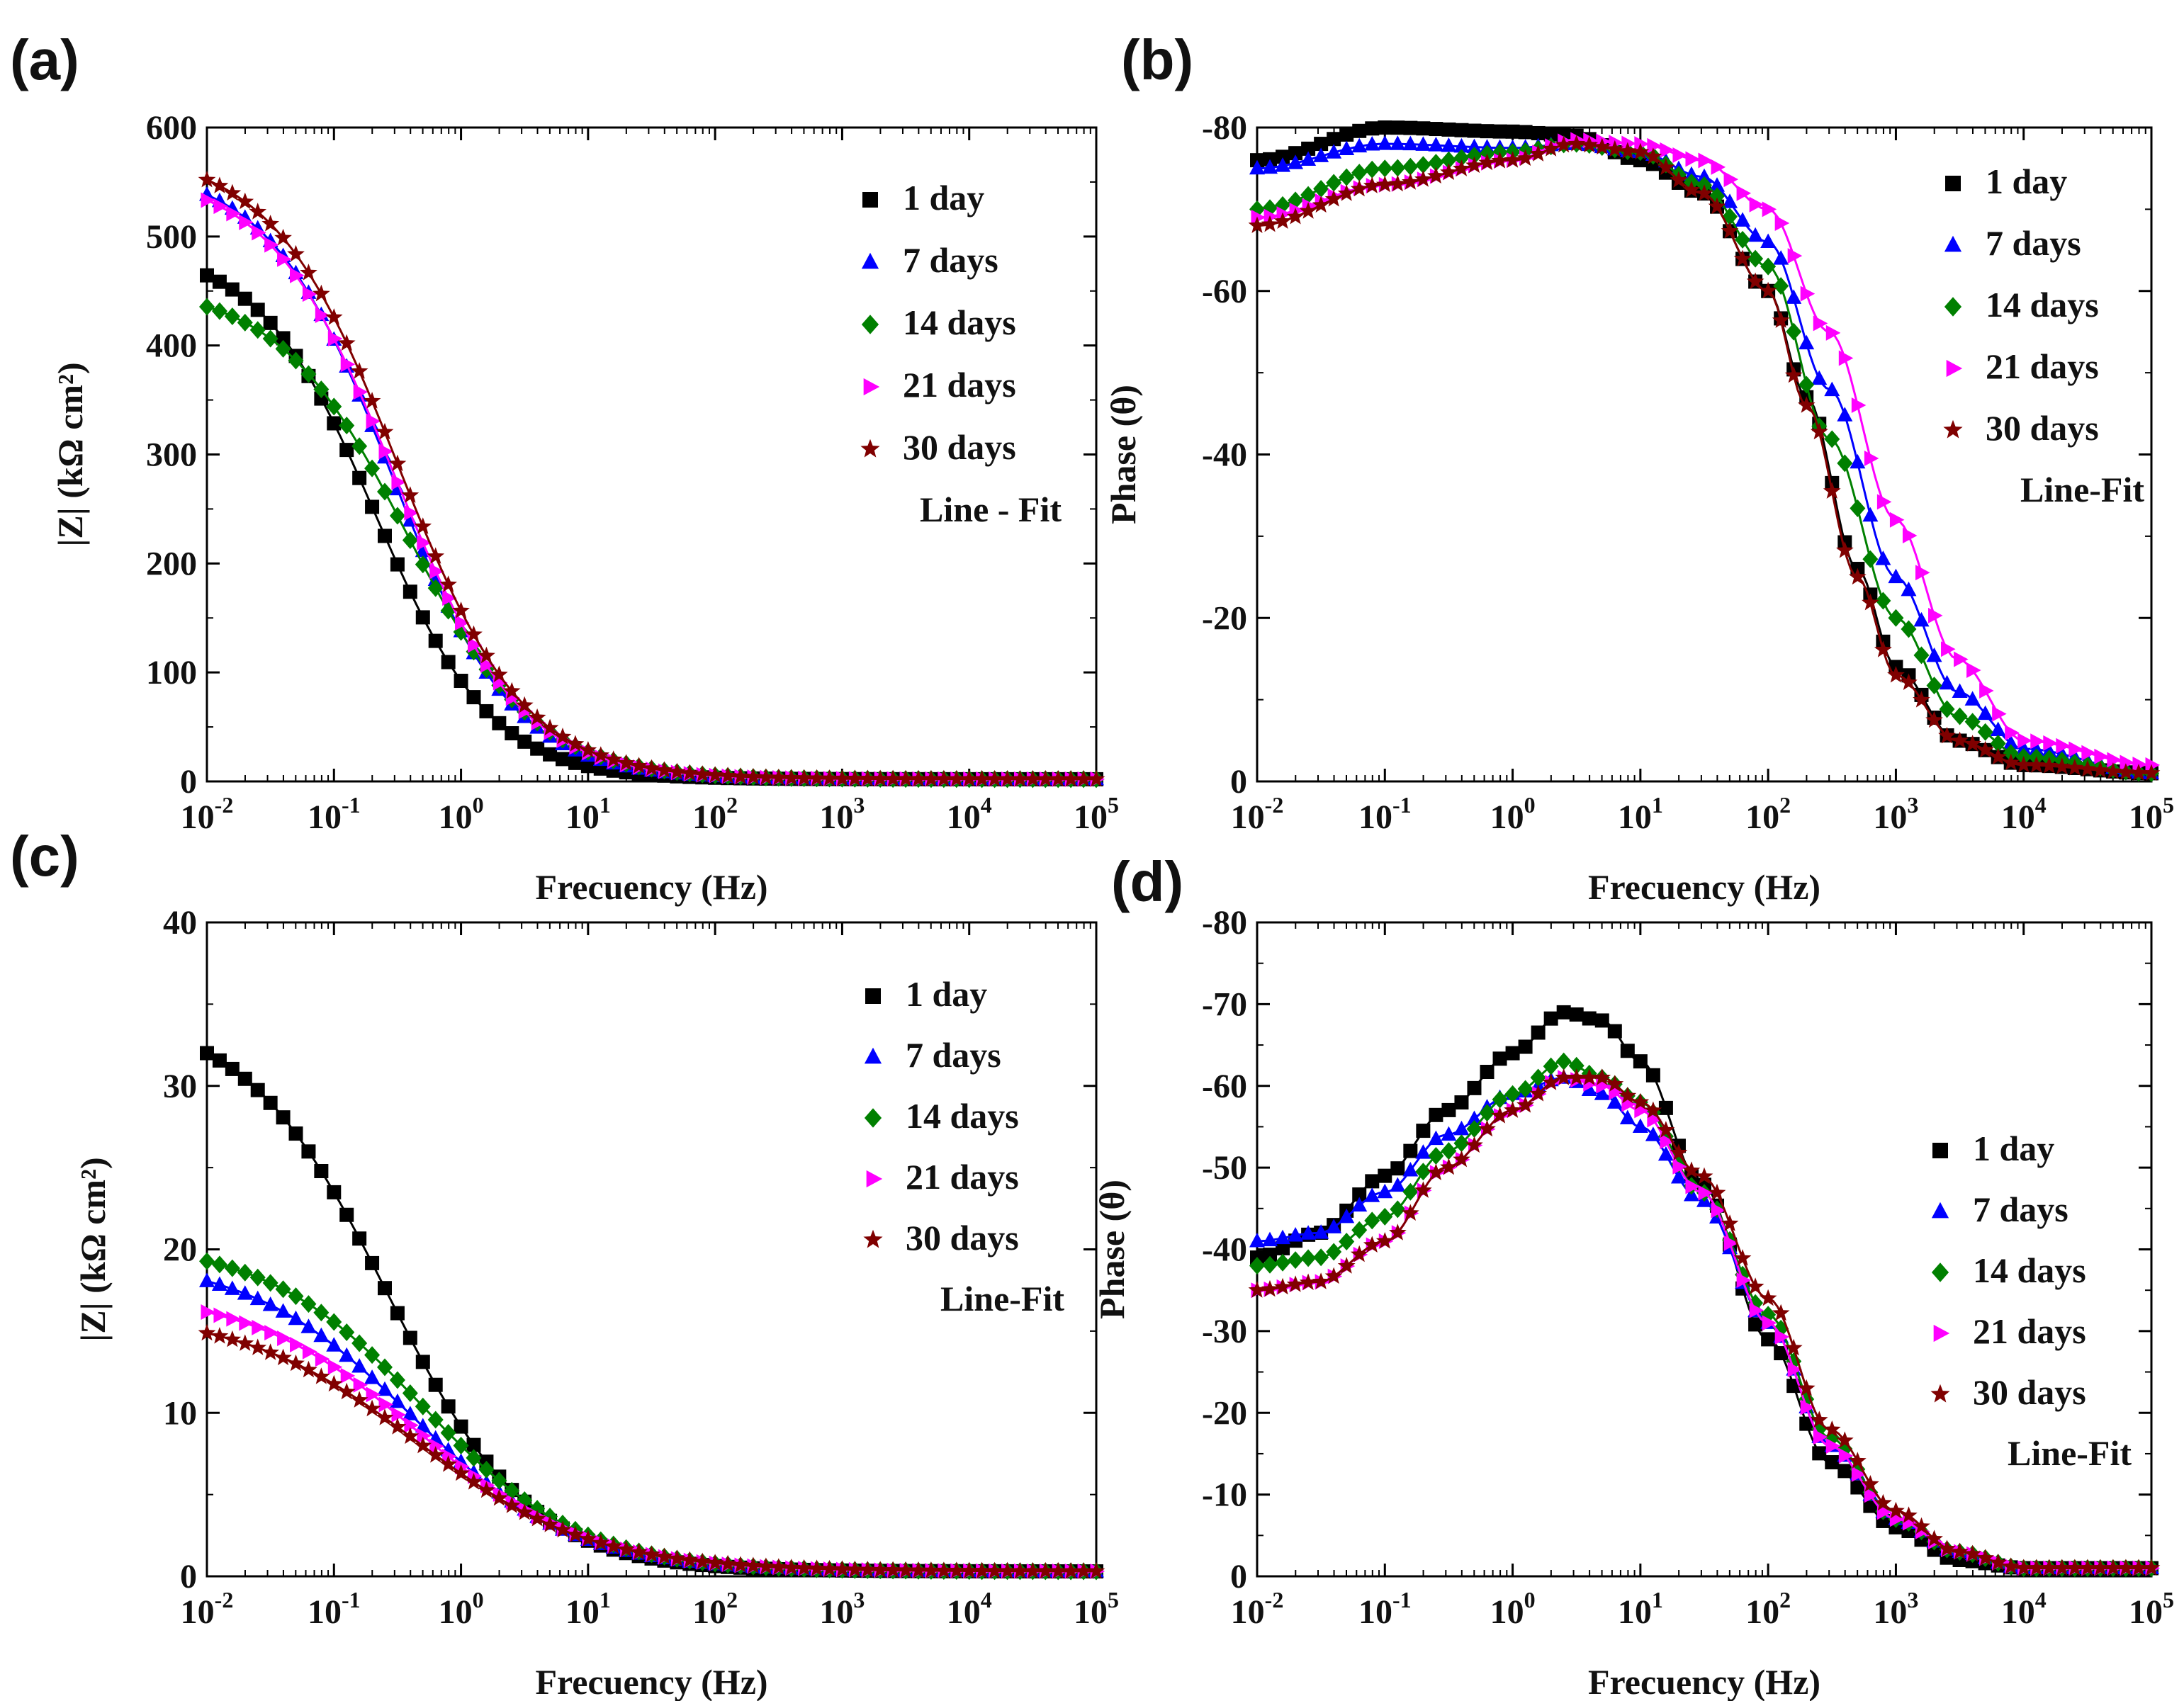 The height and width of the screenshot is (1701, 2184). Describe the element at coordinates (1274, 805) in the screenshot. I see `x-tick-exponent: -2` at that location.